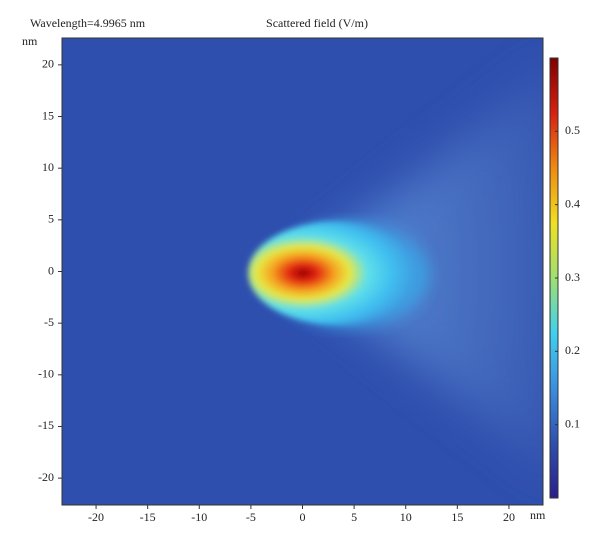 The width and height of the screenshot is (600, 546). Describe the element at coordinates (317, 23) in the screenshot. I see `chart-title: Scattered field (V/m)` at that location.